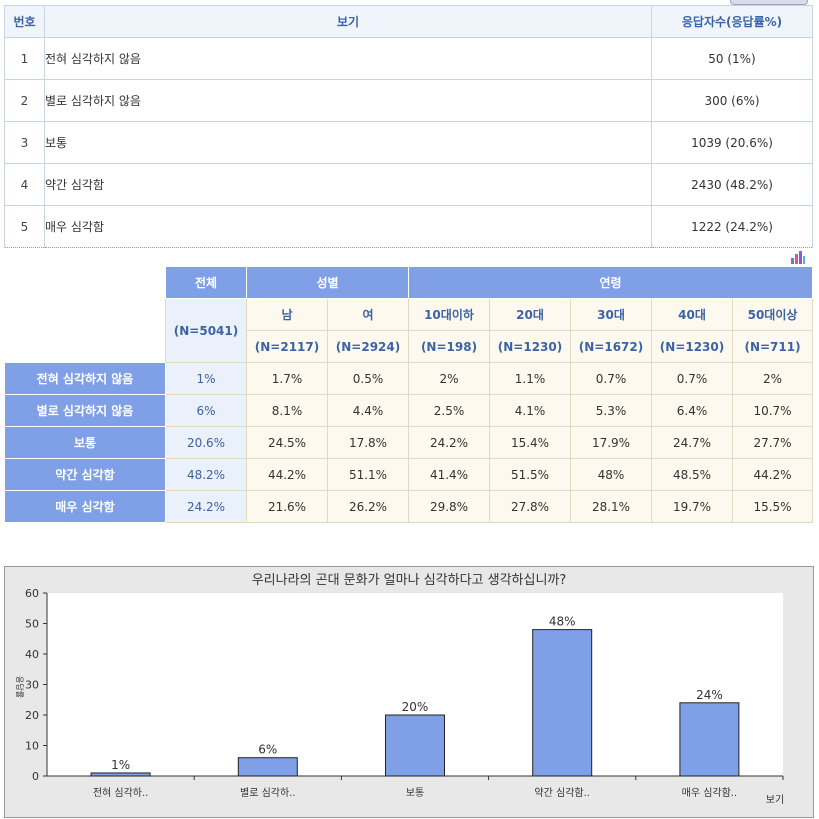  What do you see at coordinates (206, 506) in the screenshot?
I see `total-cell: 24.2%` at bounding box center [206, 506].